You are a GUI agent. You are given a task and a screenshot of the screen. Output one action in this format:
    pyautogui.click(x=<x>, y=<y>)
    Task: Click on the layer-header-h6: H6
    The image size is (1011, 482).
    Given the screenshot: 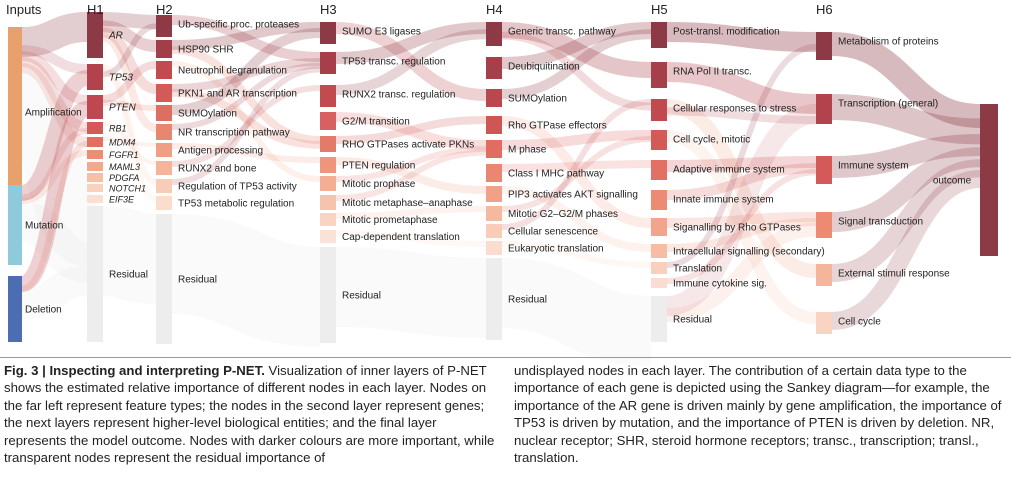 What is the action you would take?
    pyautogui.click(x=824, y=9)
    